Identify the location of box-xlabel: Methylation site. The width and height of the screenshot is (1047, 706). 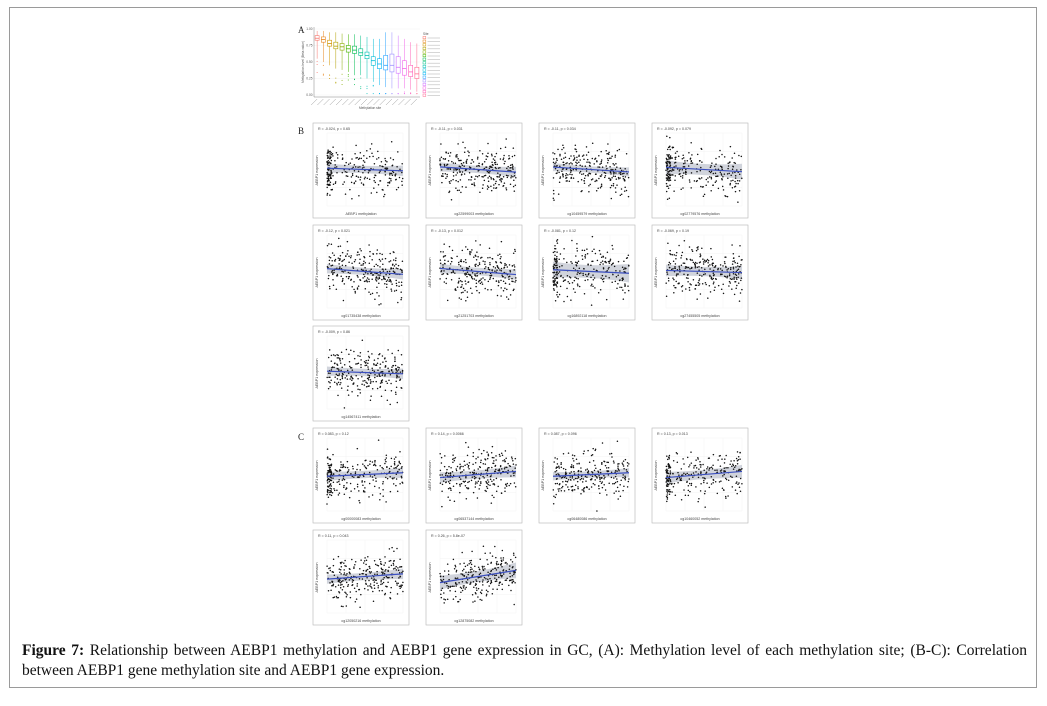
(370, 108).